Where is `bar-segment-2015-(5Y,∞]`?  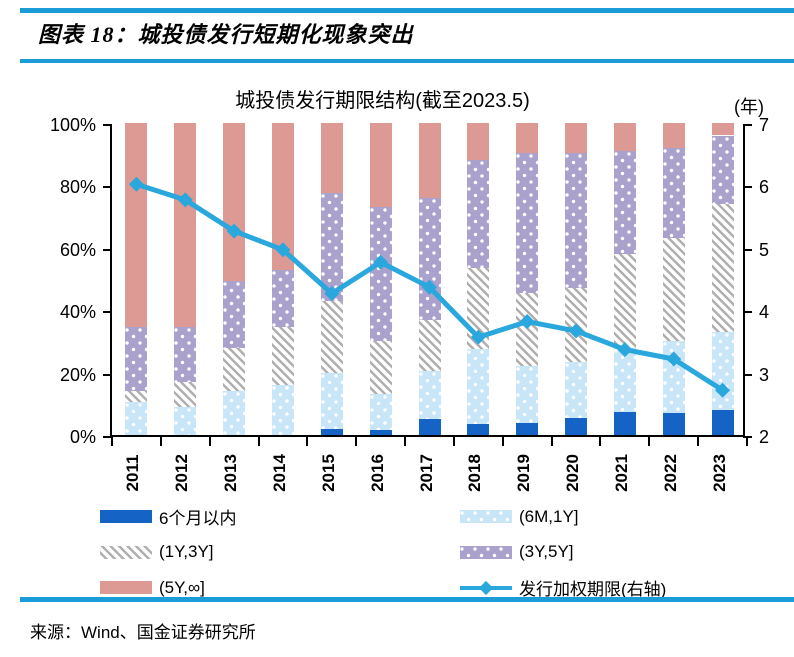
bar-segment-2015-(5Y,∞] is located at coordinates (331, 158).